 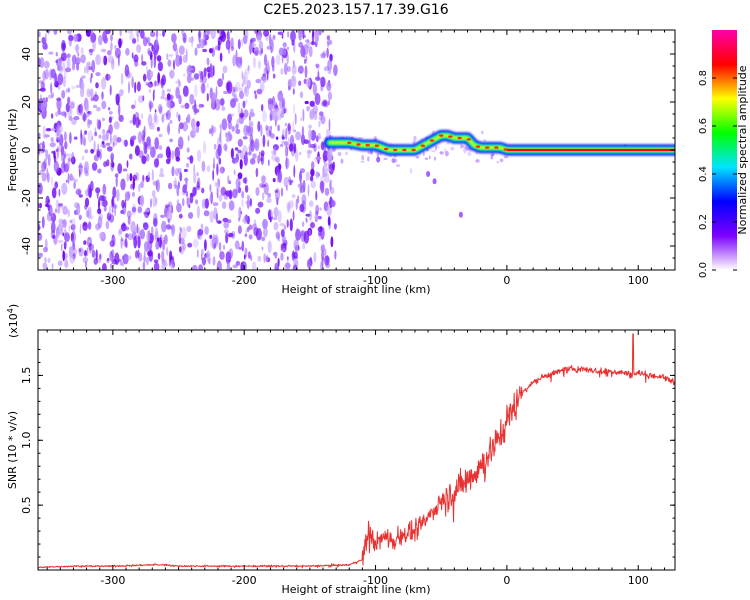 What do you see at coordinates (638, 280) in the screenshot?
I see `spectrogram-x-tick-label: 100` at bounding box center [638, 280].